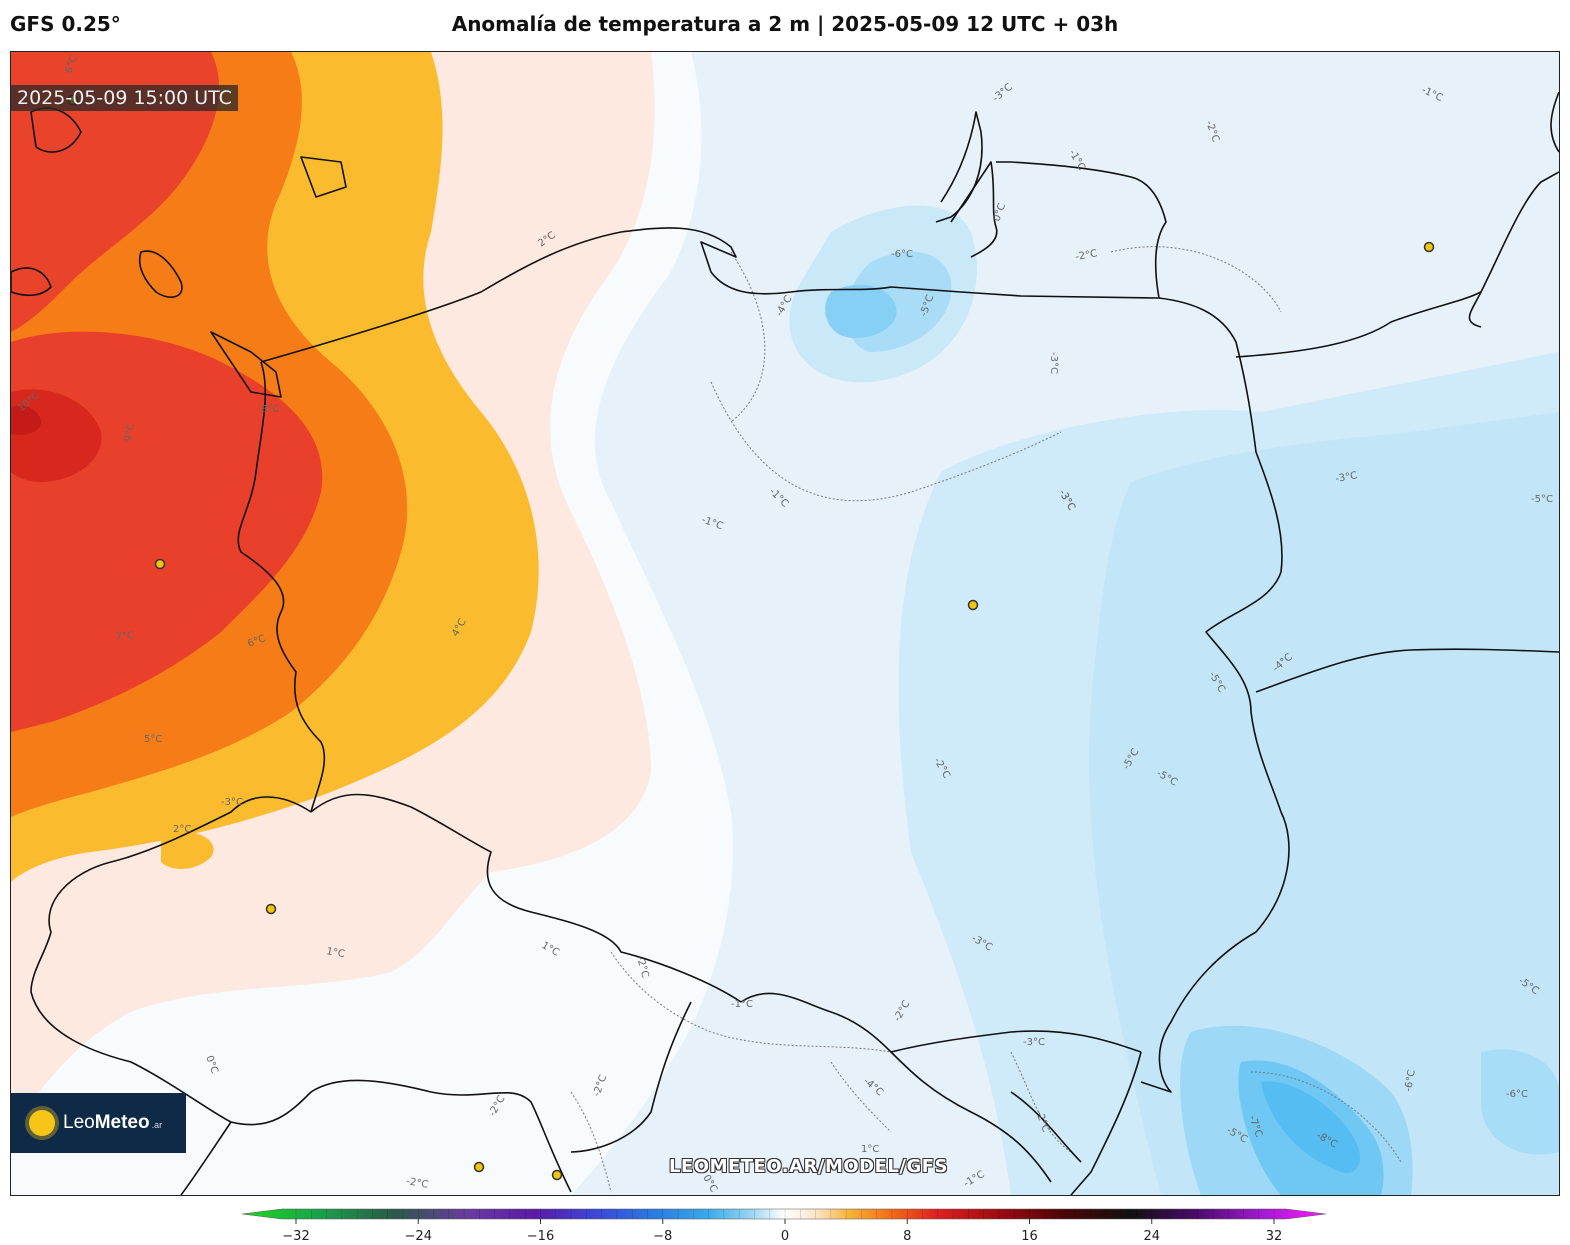 This screenshot has width=1570, height=1245. Describe the element at coordinates (124, 98) in the screenshot. I see `valid-time-badge: 2025-05-09 15:00 UTC` at that location.